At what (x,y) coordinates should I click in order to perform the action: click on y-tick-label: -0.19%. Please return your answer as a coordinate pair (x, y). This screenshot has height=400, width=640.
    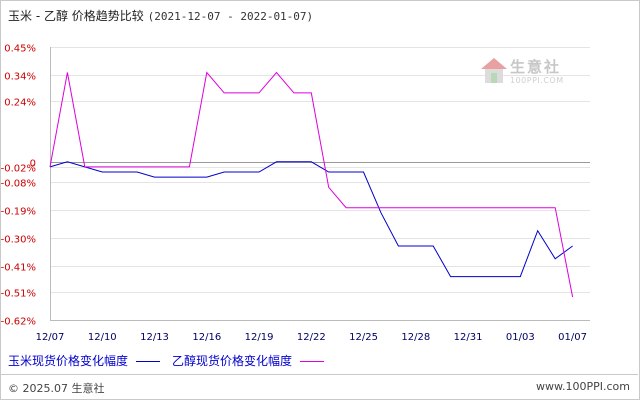
    Looking at the image, I should click on (18, 212).